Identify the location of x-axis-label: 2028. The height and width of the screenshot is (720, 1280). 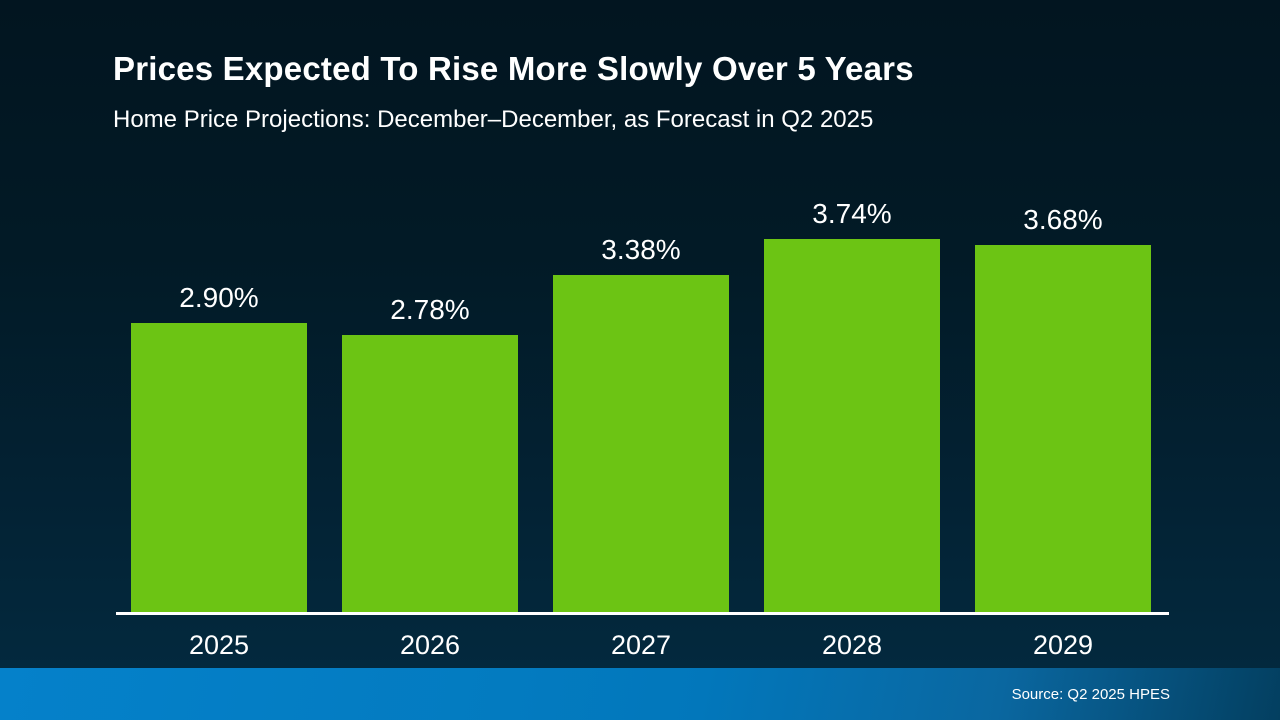
(852, 645).